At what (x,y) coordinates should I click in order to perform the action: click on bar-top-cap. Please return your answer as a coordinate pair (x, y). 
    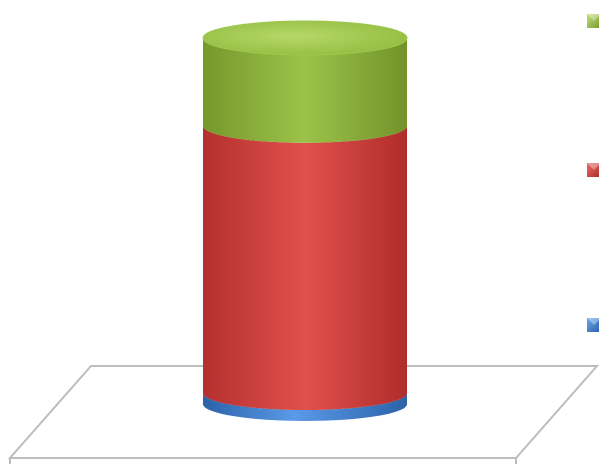
    Looking at the image, I should click on (305, 38).